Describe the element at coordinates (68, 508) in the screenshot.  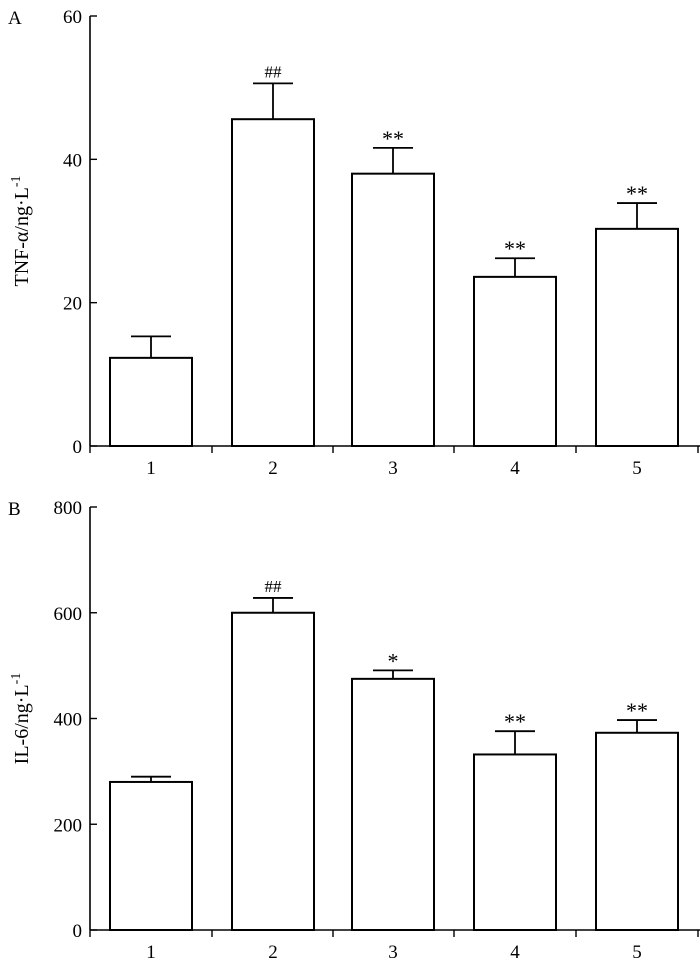
I see `y-tick-label: 800` at that location.